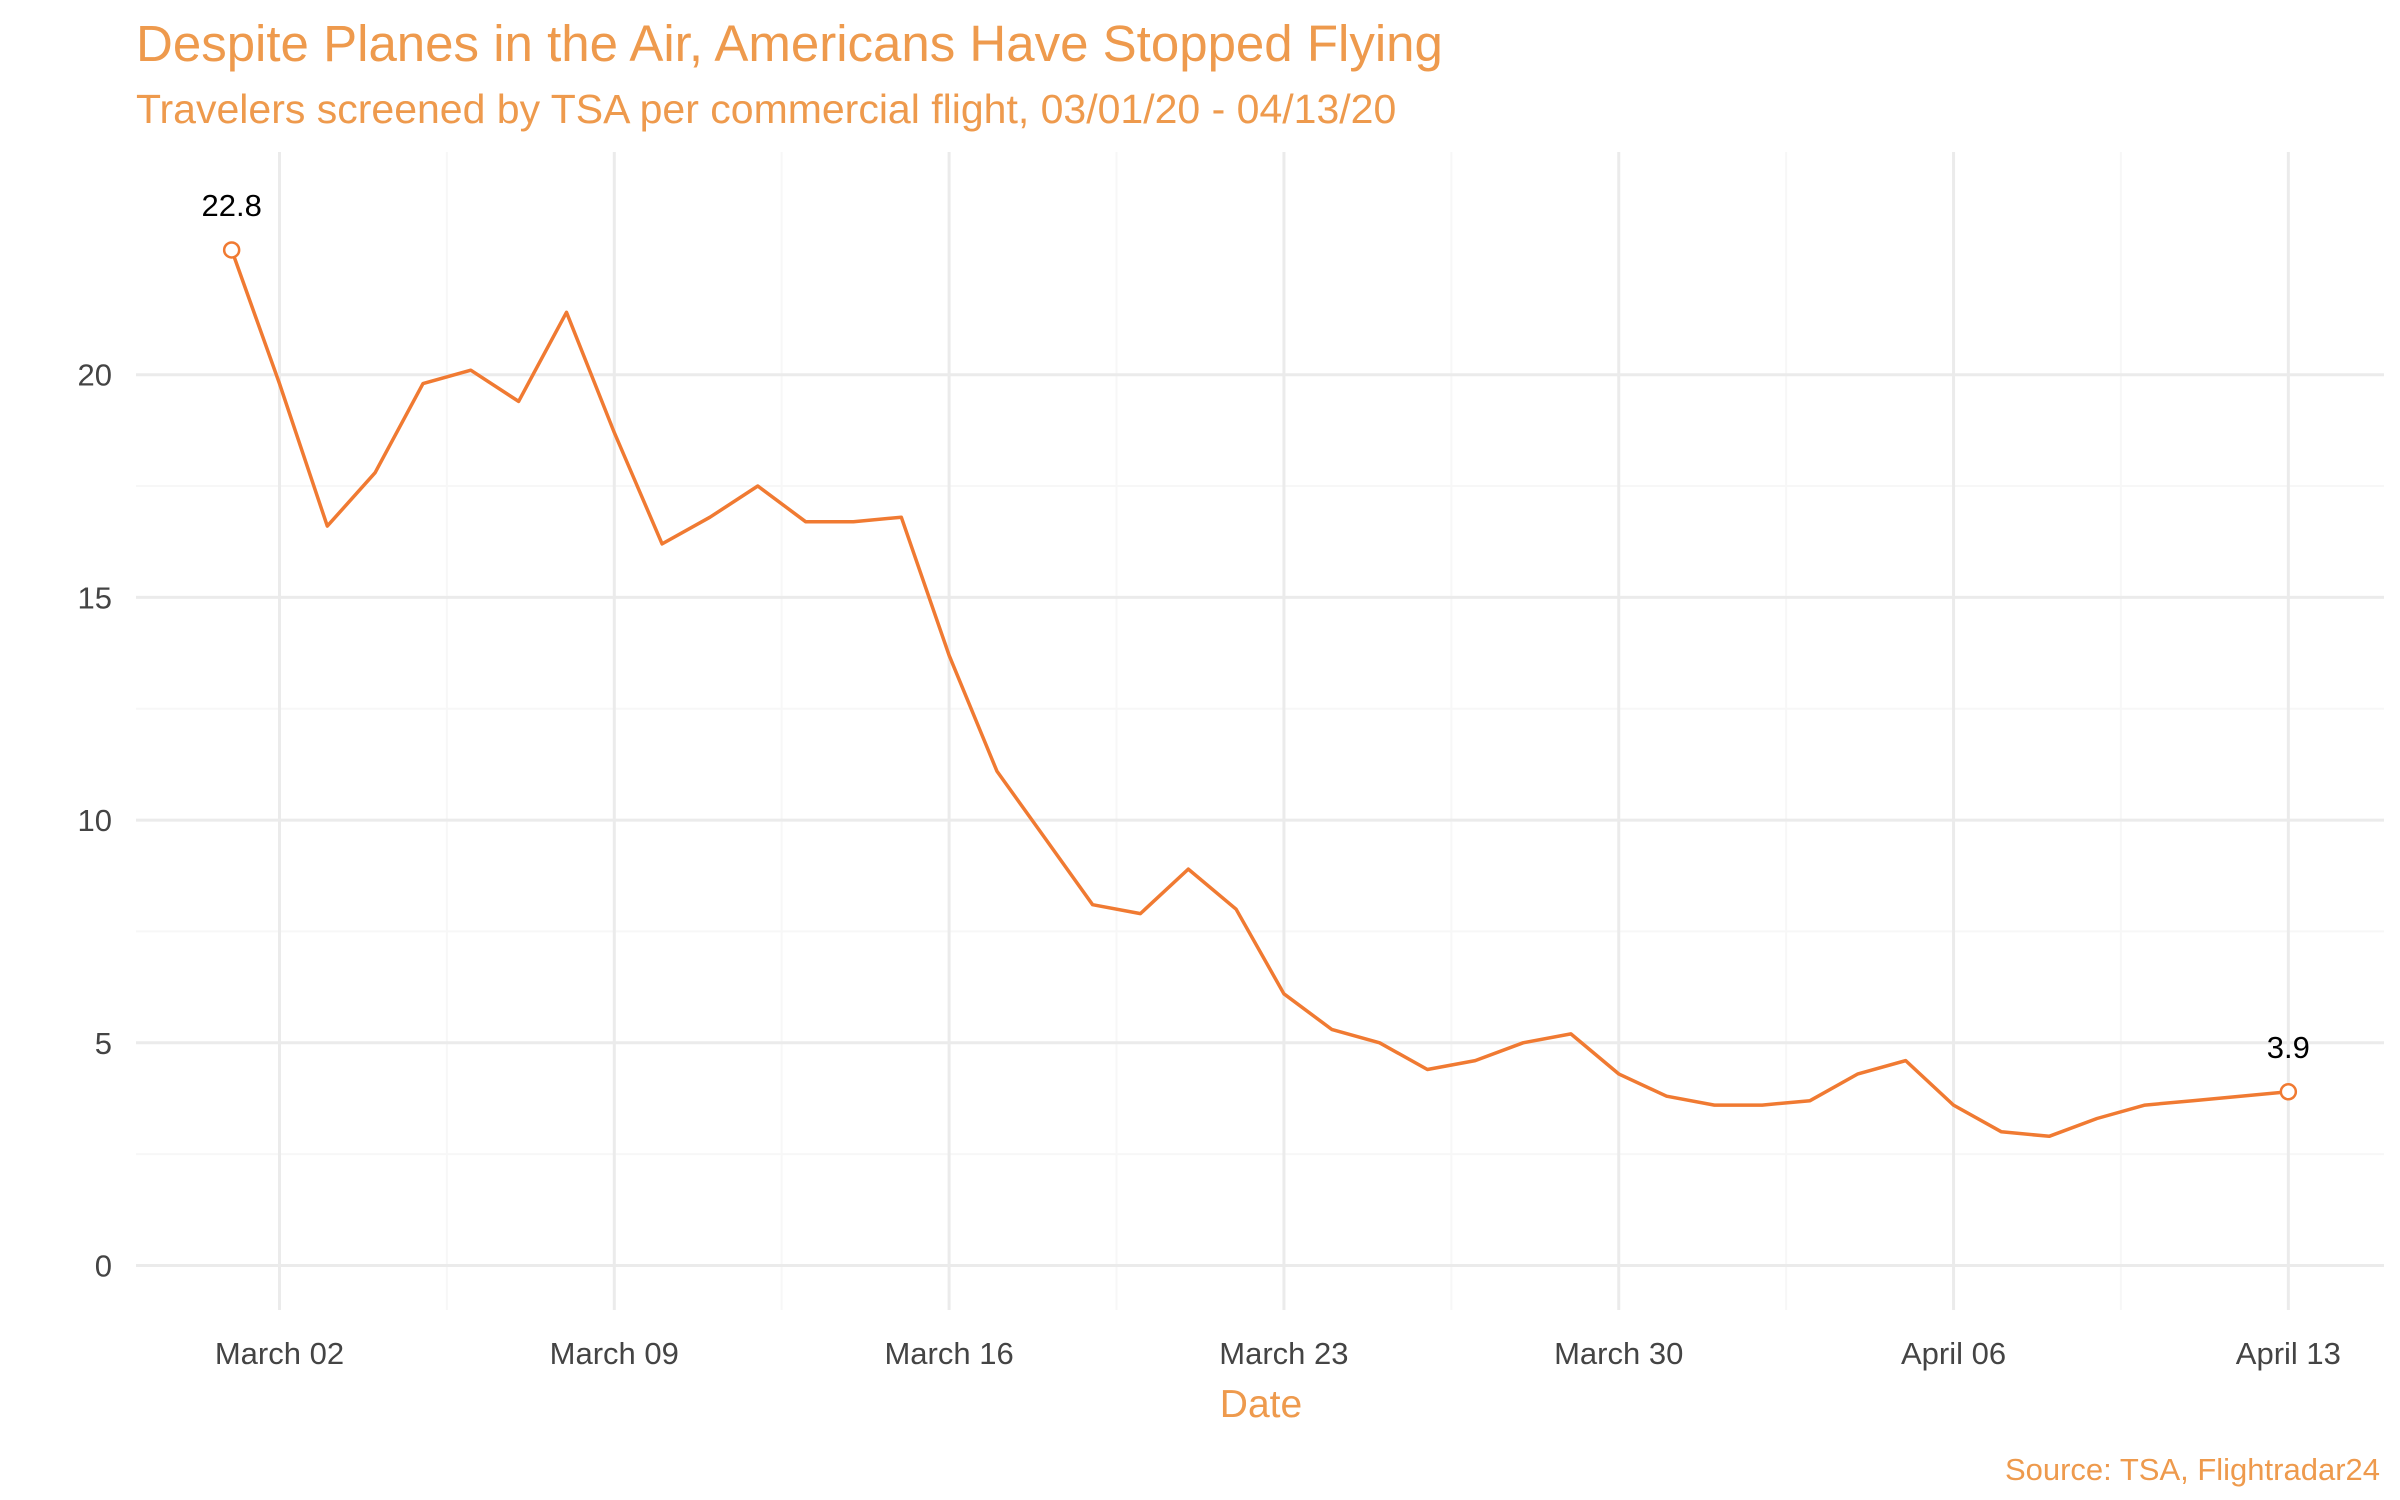 The height and width of the screenshot is (1500, 2400). I want to click on x-tick-label: March 30, so click(1618, 1353).